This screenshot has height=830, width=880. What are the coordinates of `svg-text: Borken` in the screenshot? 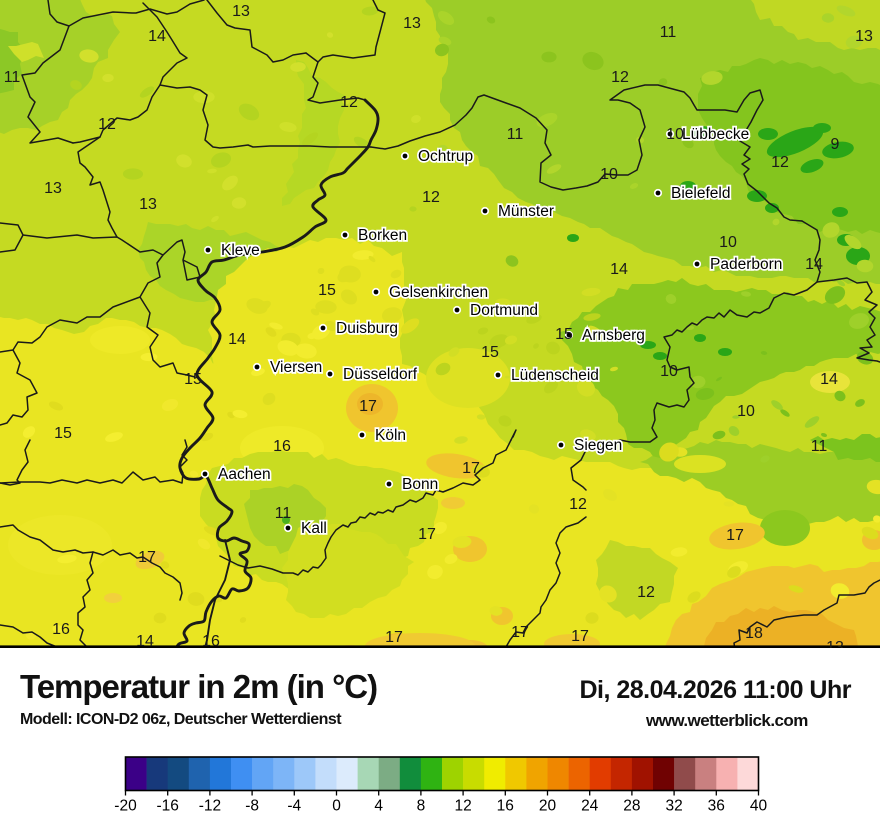 It's located at (382, 235).